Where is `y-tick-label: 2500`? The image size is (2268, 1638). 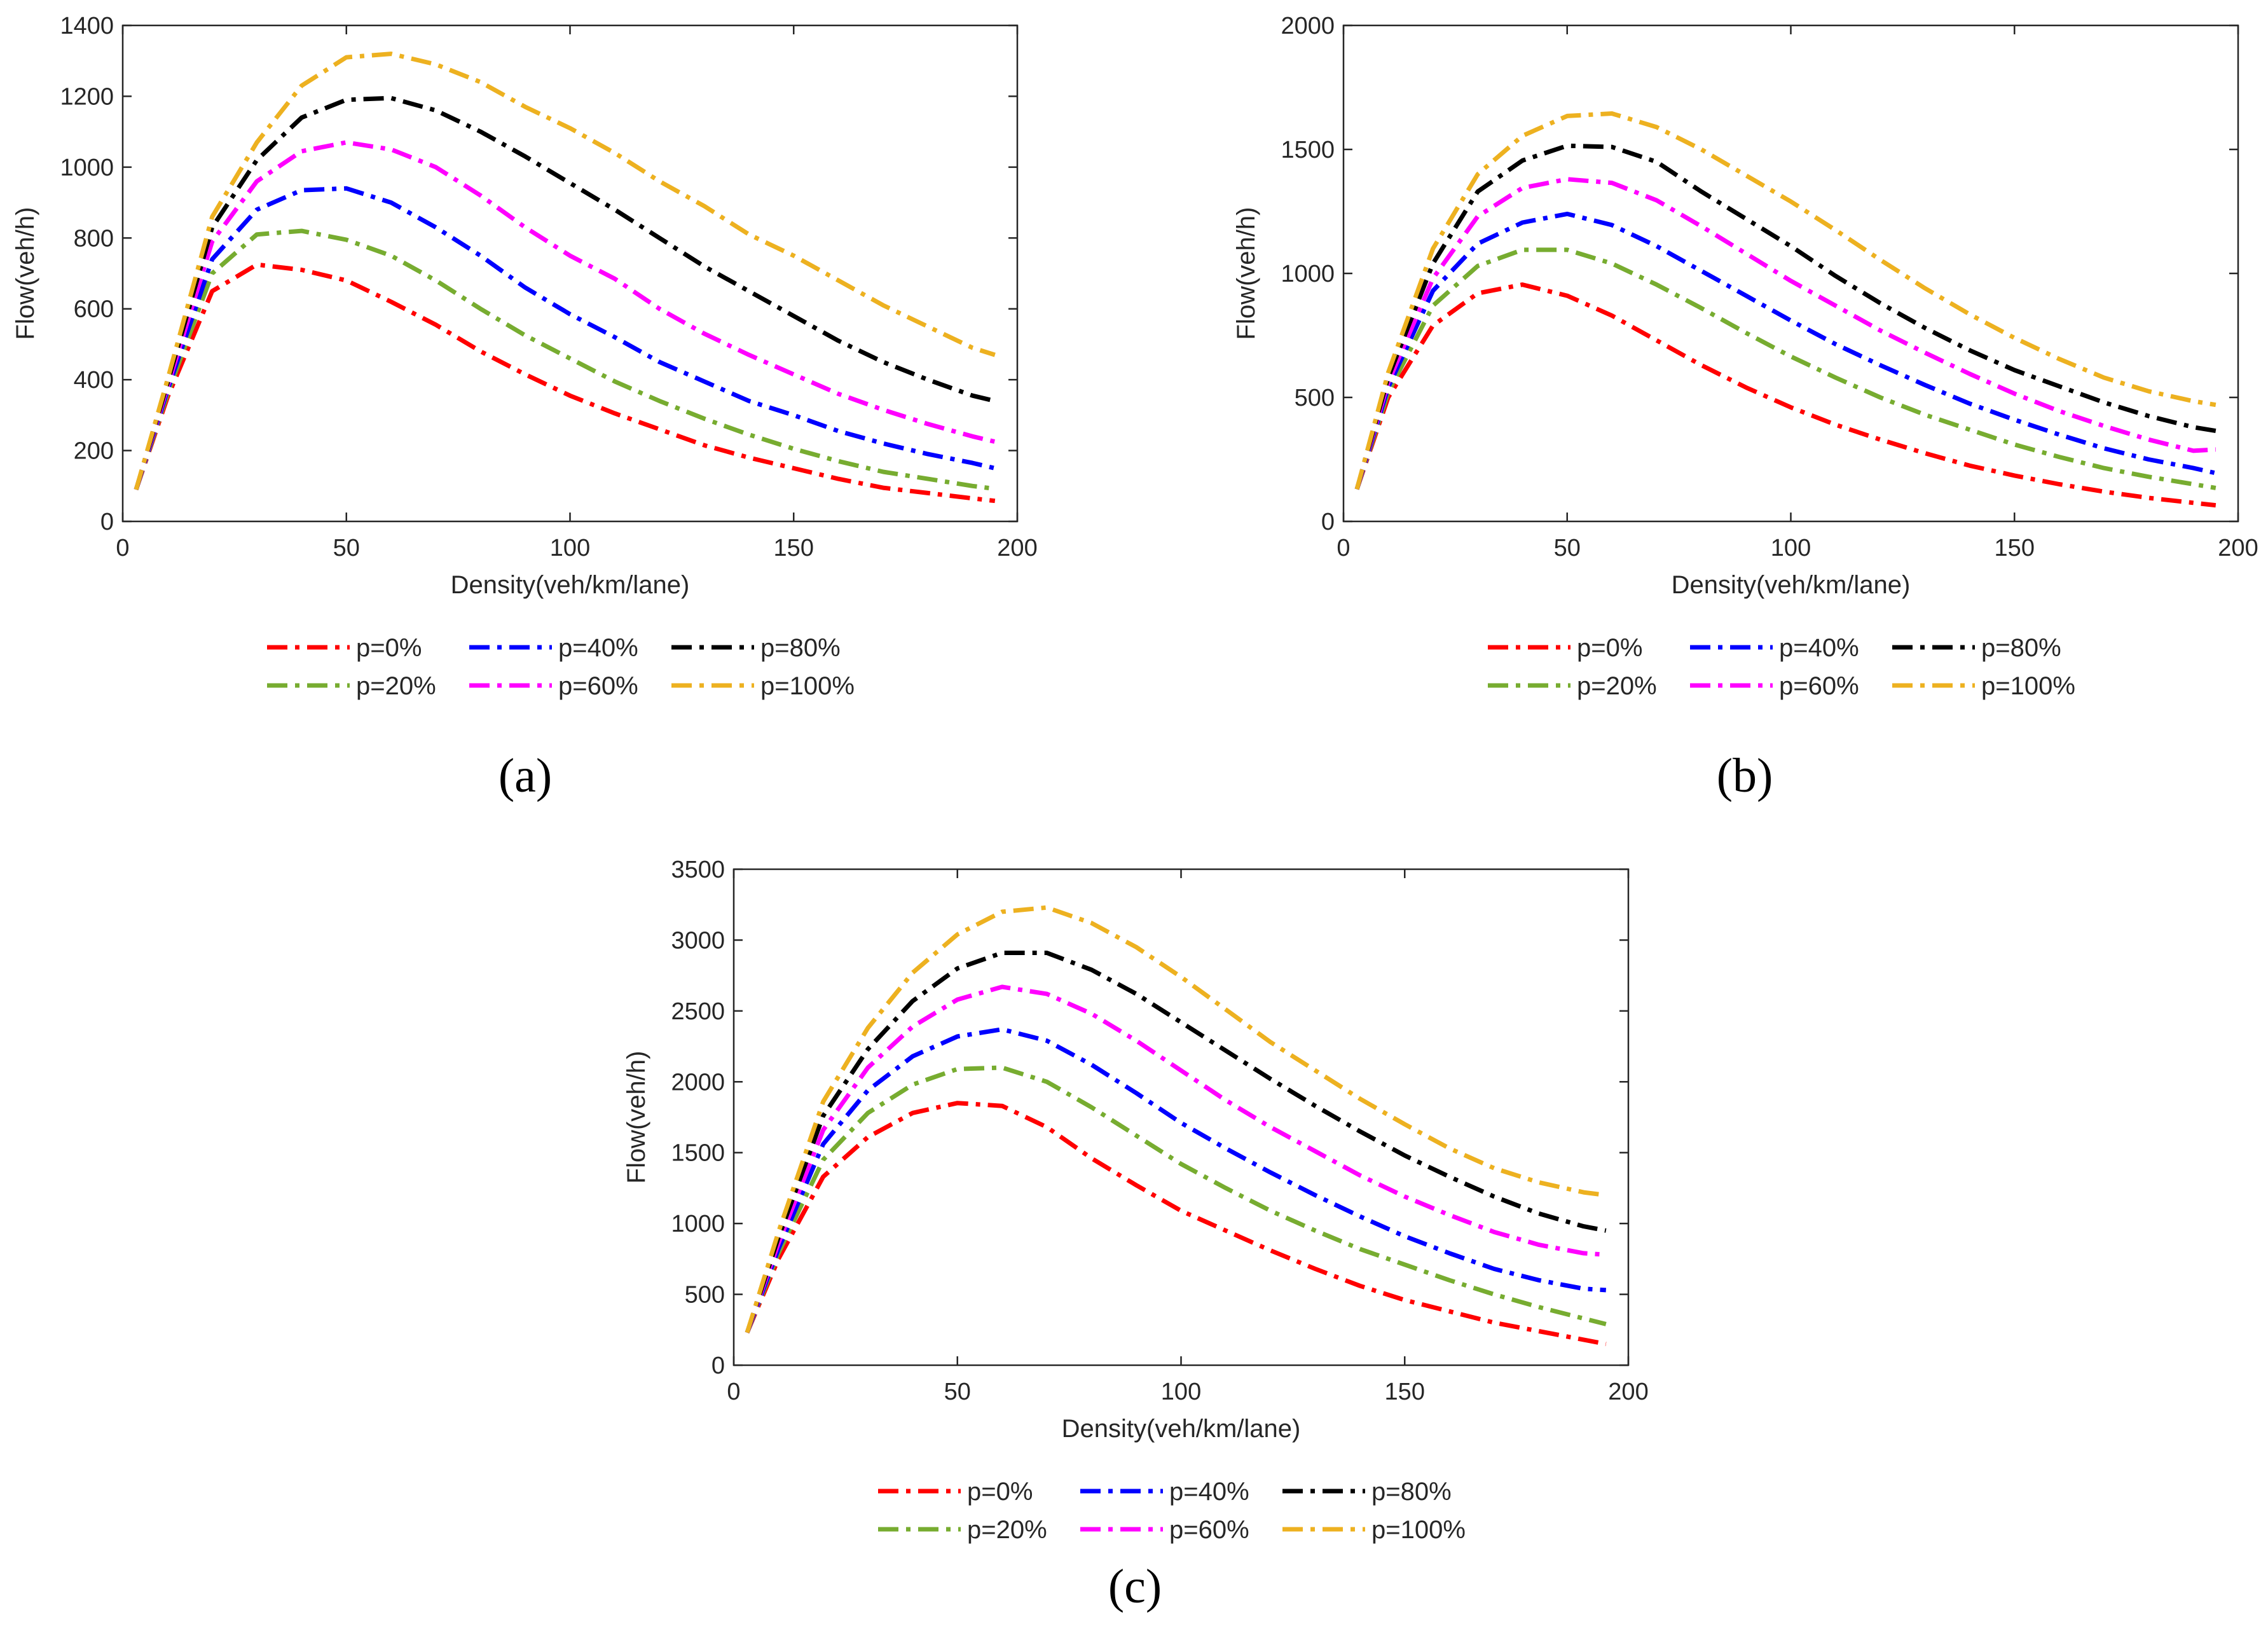
y-tick-label: 2500 is located at coordinates (698, 1012).